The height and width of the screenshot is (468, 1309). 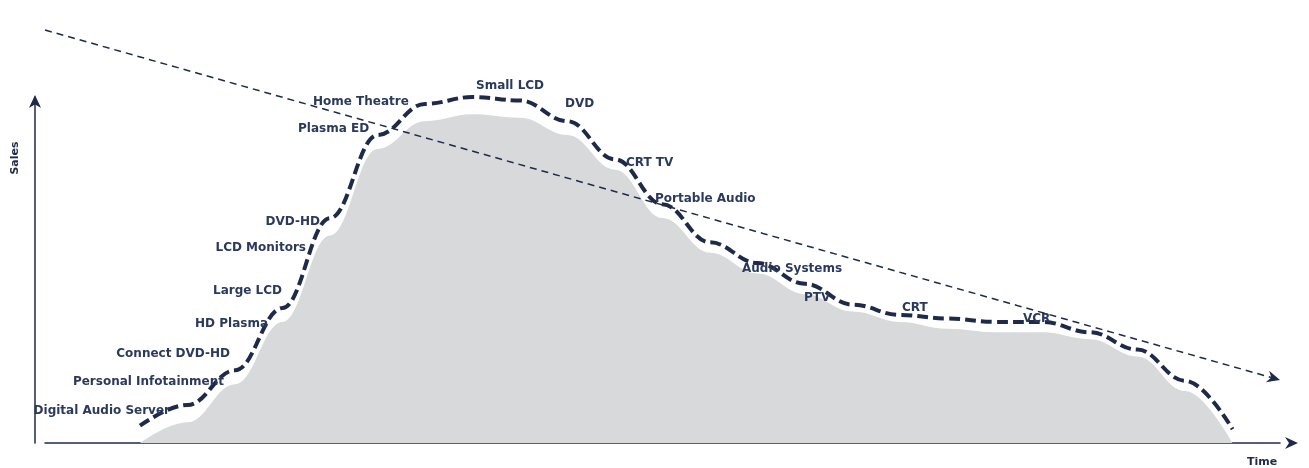 What do you see at coordinates (260, 247) in the screenshot?
I see `annotation: LCD Monitors` at bounding box center [260, 247].